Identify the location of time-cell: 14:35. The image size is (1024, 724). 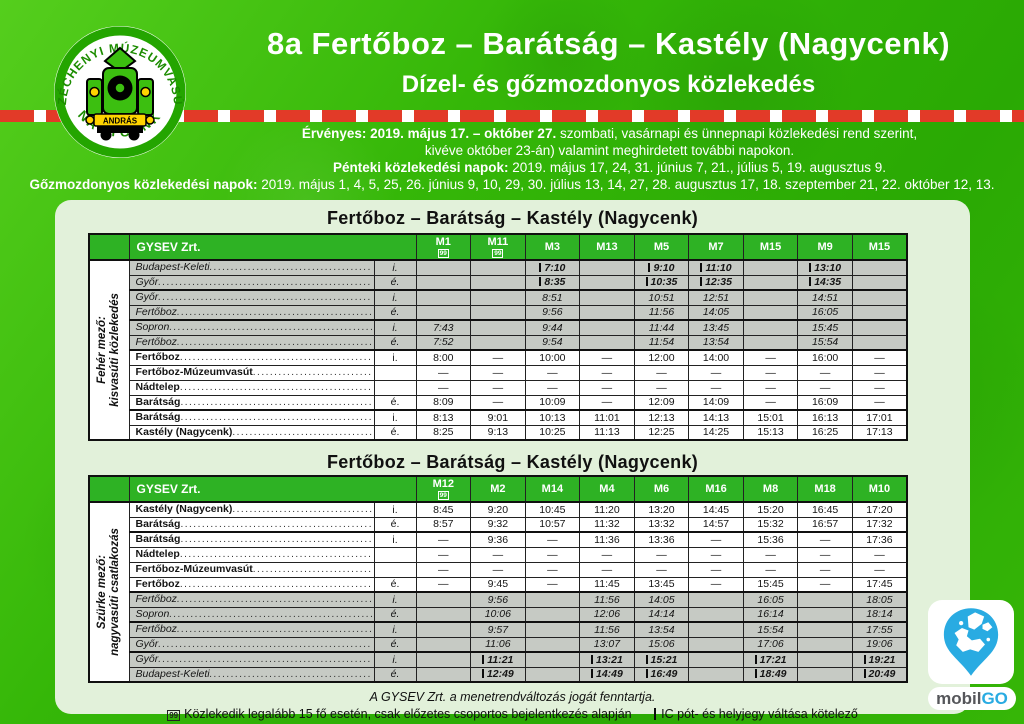
(825, 282).